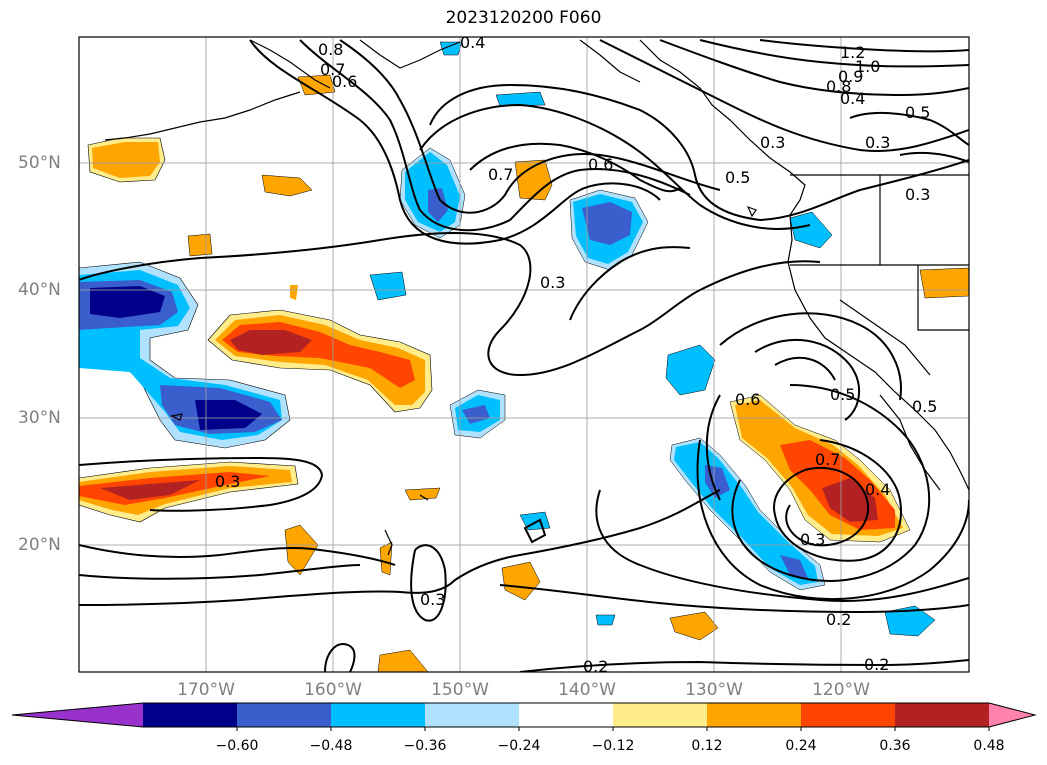  I want to click on contour-label: 1.2, so click(852, 52).